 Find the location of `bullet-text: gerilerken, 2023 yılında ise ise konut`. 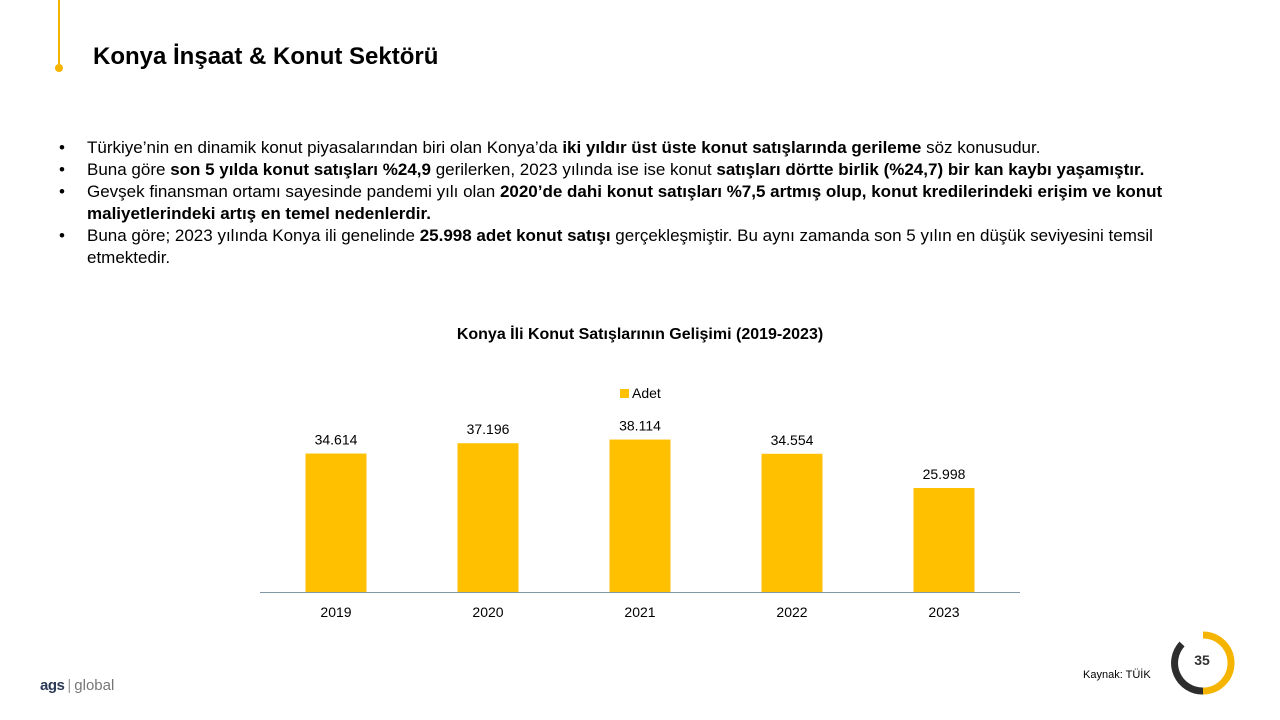

bullet-text: gerilerken, 2023 yılında ise ise konut is located at coordinates (573, 169).